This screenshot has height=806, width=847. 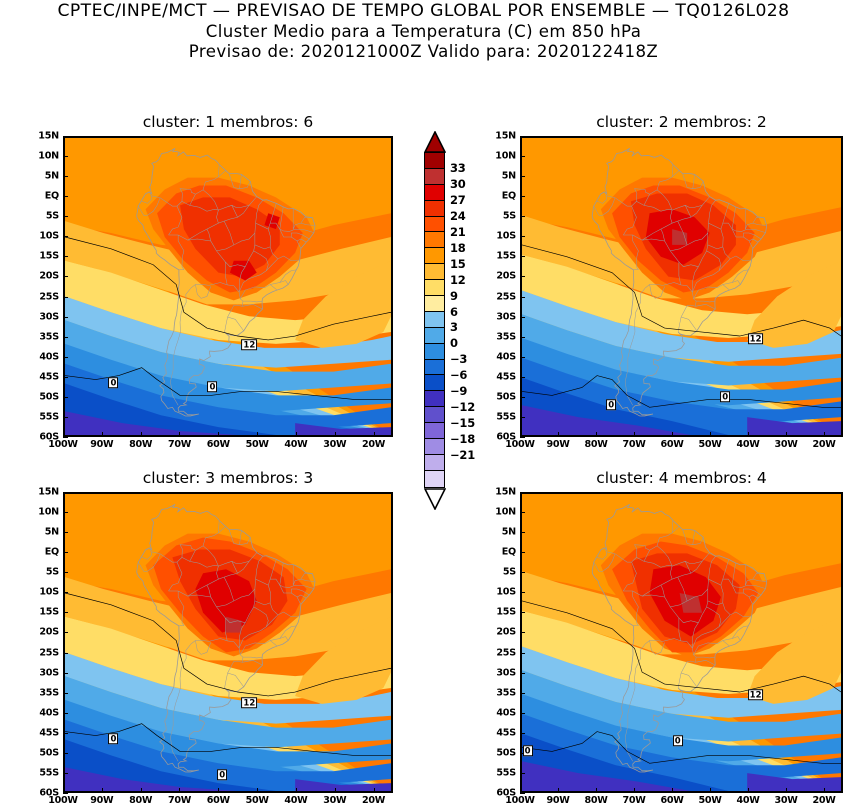 What do you see at coordinates (343, 304) in the screenshot?
I see `contour-band` at bounding box center [343, 304].